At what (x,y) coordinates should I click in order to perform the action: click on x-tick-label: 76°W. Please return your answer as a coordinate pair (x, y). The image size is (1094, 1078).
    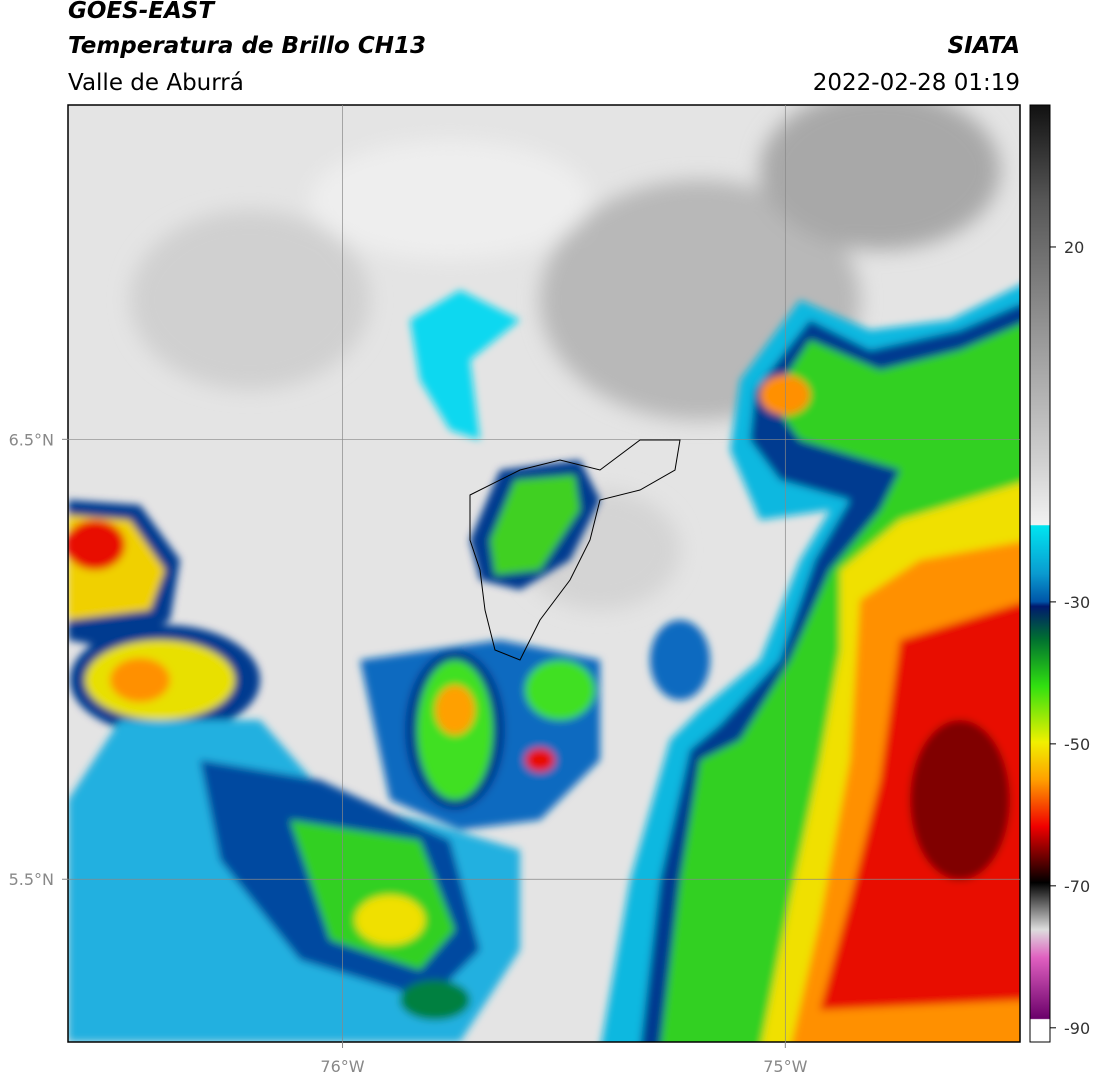
    Looking at the image, I should click on (342, 1066).